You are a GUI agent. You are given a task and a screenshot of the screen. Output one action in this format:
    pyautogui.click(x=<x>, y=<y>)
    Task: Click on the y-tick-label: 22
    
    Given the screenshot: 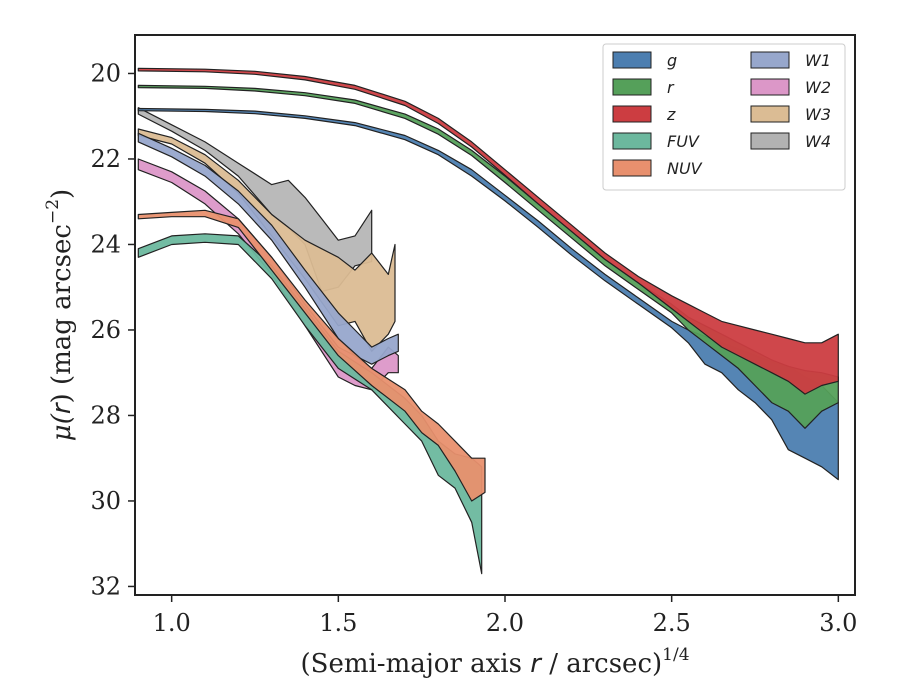 What is the action you would take?
    pyautogui.click(x=105, y=159)
    